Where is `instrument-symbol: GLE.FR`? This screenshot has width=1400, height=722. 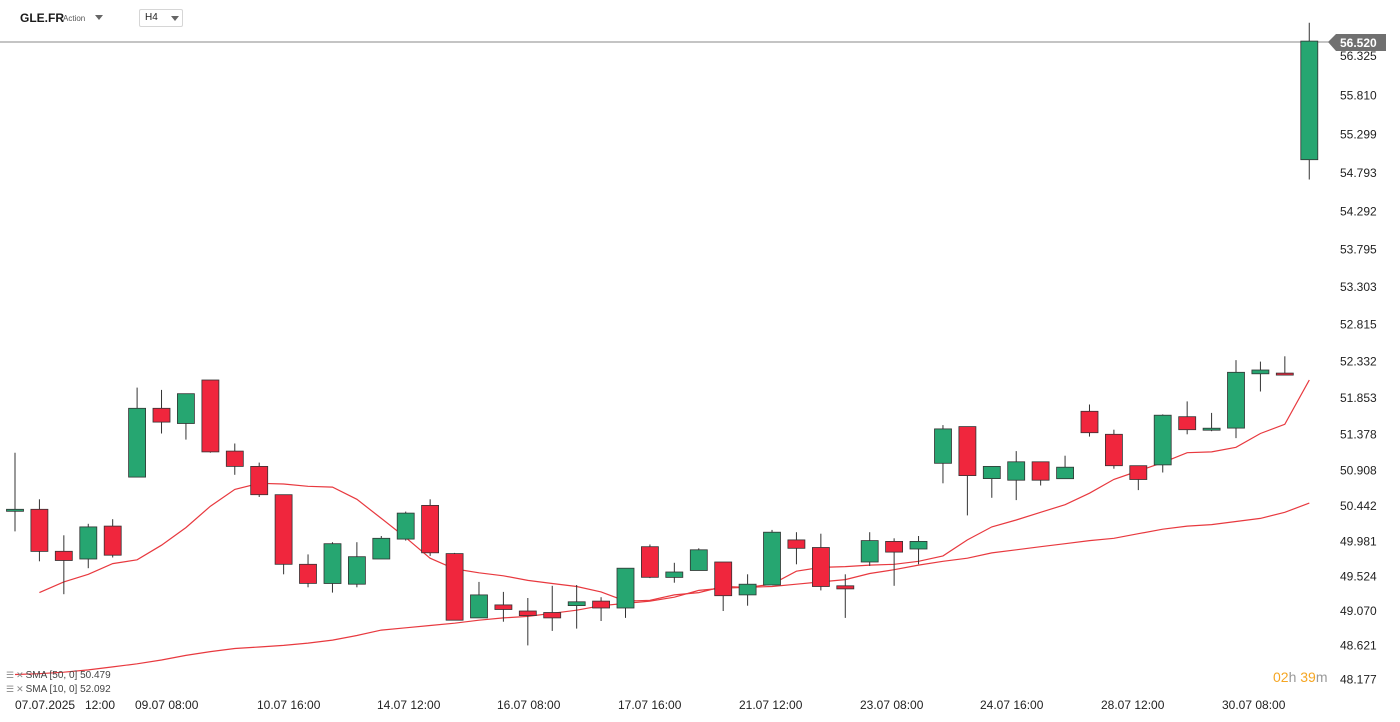 instrument-symbol: GLE.FR is located at coordinates (42, 18).